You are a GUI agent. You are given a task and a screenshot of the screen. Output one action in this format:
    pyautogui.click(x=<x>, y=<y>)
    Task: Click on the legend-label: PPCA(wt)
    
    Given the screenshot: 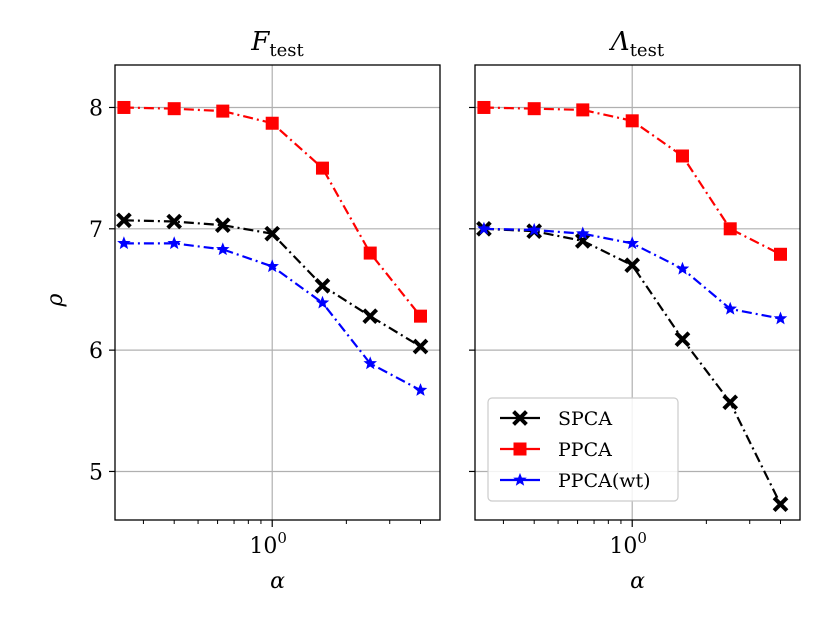 What is the action you would take?
    pyautogui.click(x=604, y=481)
    